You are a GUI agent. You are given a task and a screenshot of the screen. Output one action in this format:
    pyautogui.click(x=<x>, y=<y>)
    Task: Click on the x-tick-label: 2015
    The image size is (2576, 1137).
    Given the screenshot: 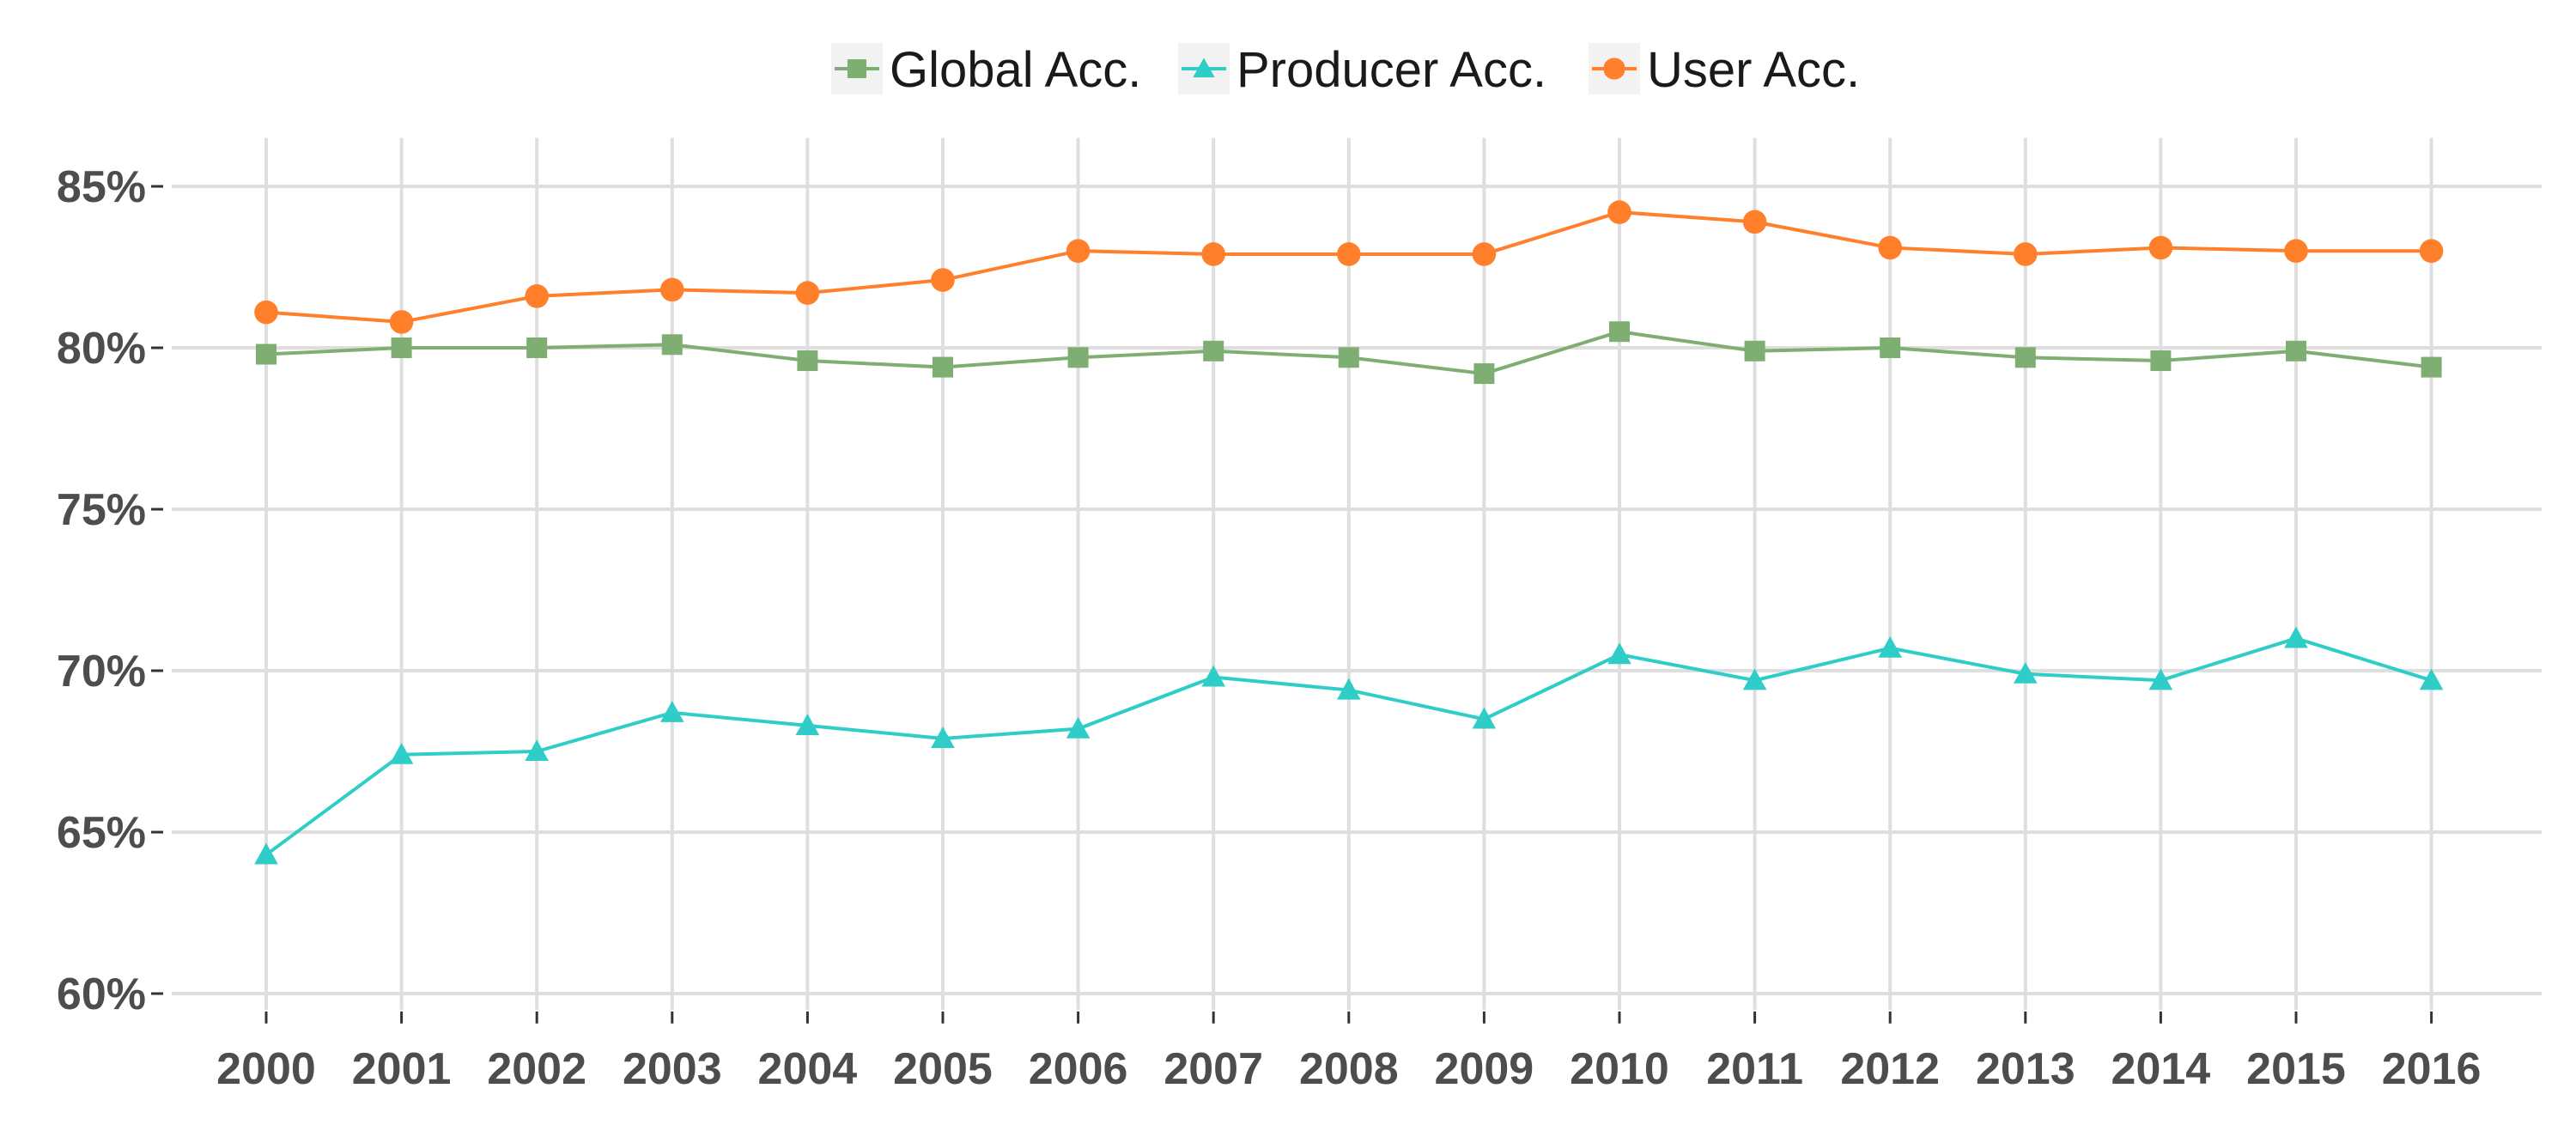 What is the action you would take?
    pyautogui.click(x=2296, y=1069)
    